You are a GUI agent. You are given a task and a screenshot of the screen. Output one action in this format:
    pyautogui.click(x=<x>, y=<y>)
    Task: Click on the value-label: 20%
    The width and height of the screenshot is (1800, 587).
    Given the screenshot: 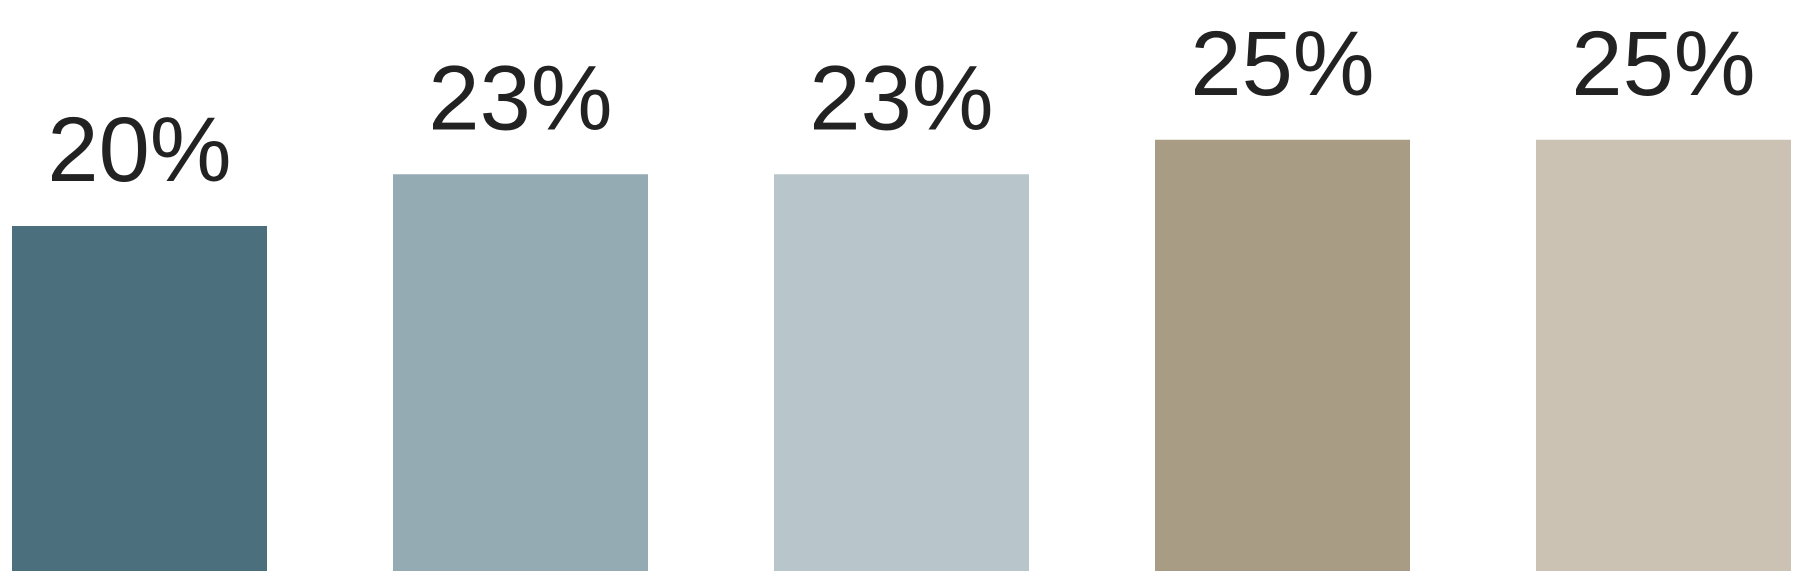 What is the action you would take?
    pyautogui.click(x=139, y=150)
    